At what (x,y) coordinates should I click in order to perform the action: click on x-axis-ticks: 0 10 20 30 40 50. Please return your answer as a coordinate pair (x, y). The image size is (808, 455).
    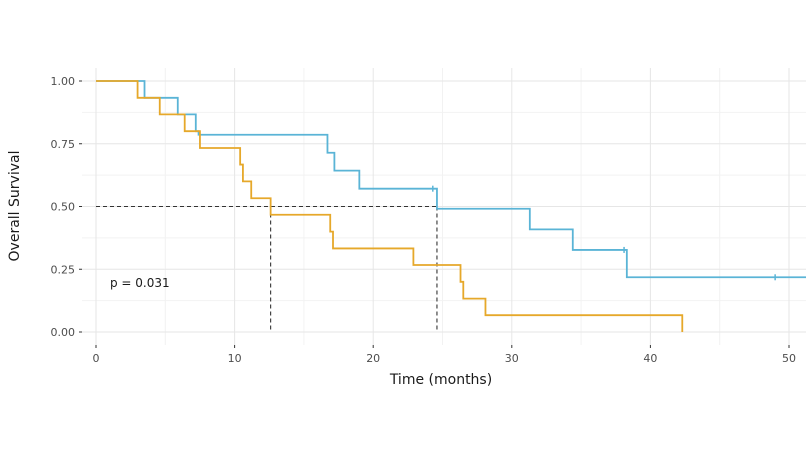
    Looking at the image, I should click on (444, 355).